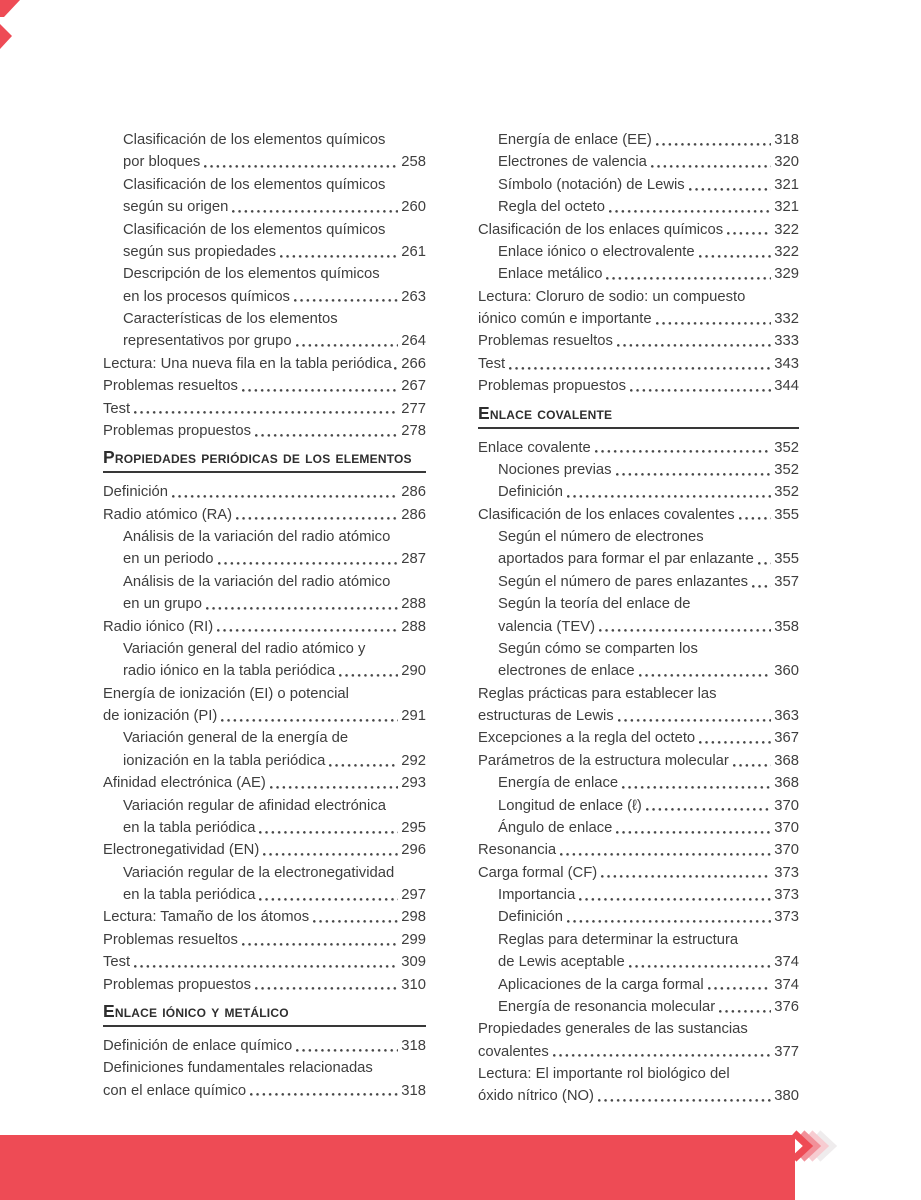 The height and width of the screenshot is (1200, 921). What do you see at coordinates (638, 319) in the screenshot?
I see `toc-entry: iónico común e importante 332` at bounding box center [638, 319].